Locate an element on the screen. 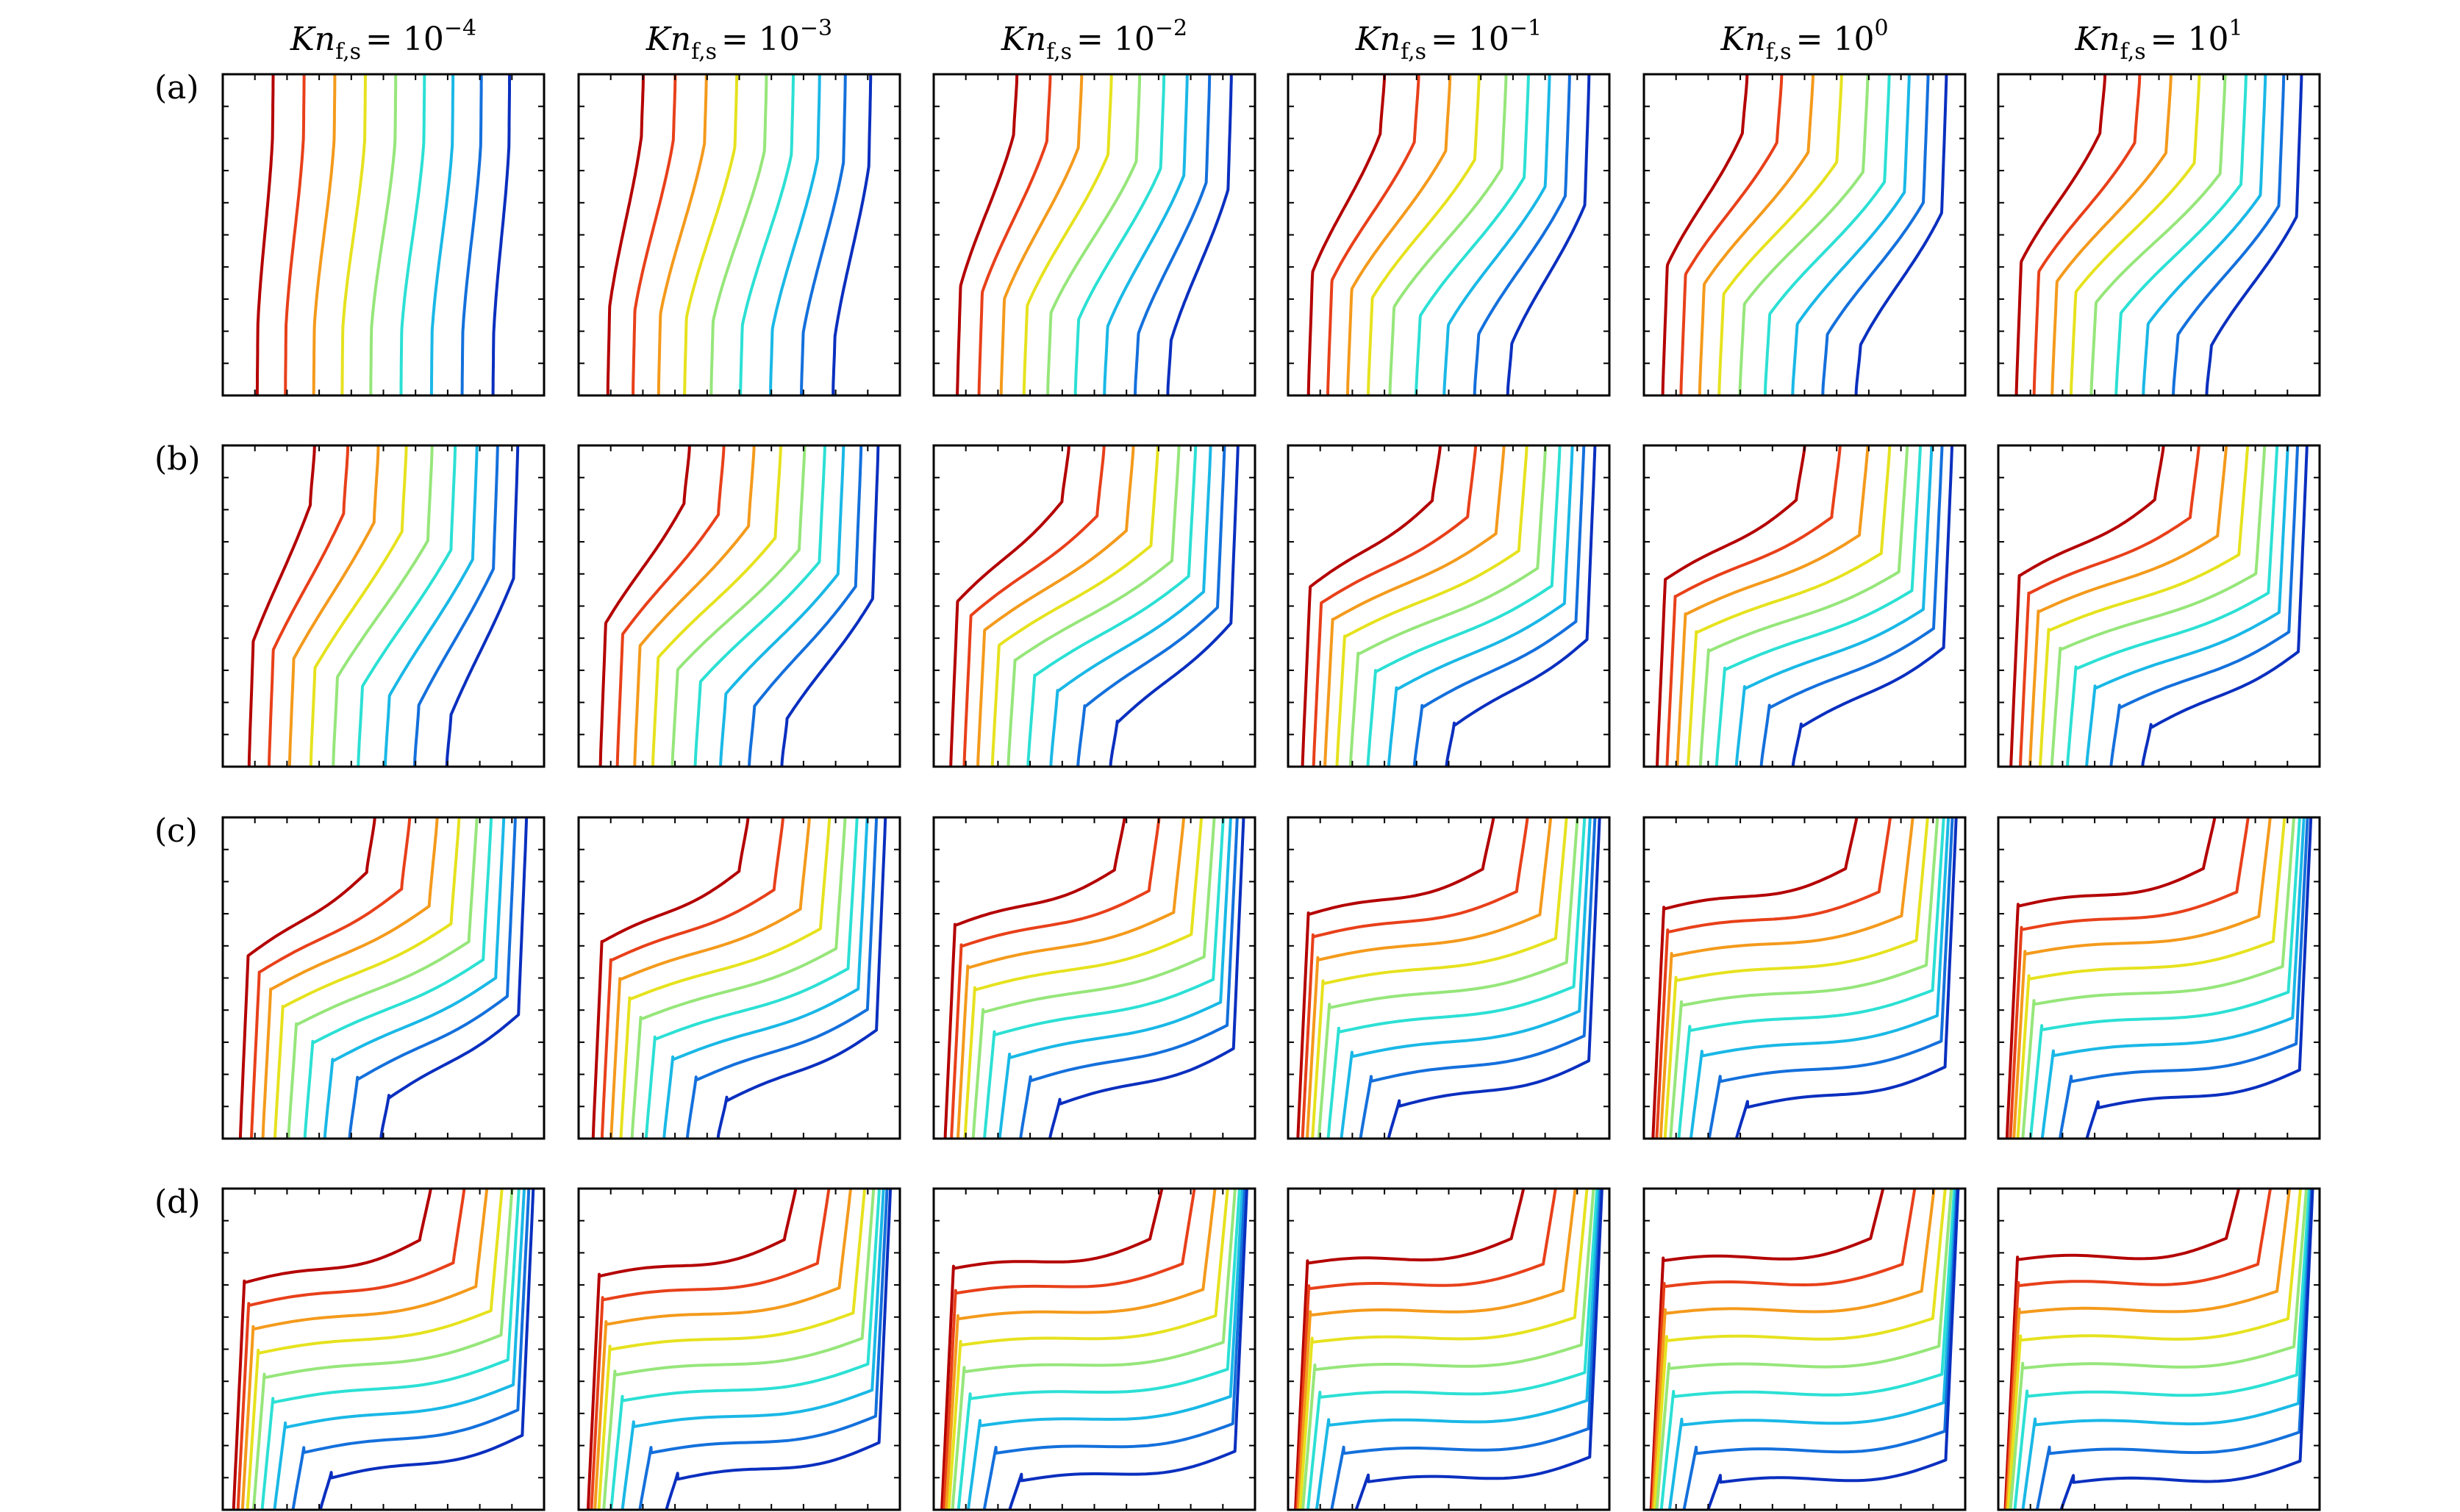 This screenshot has width=2460, height=1512. kn-exponent: −4 is located at coordinates (460, 28).